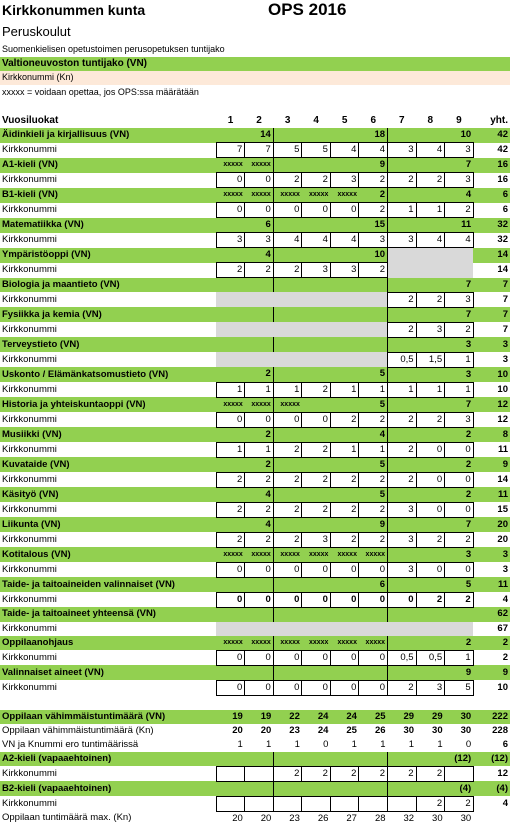 This screenshot has height=826, width=510. Describe the element at coordinates (255, 672) in the screenshot. I see `vn-row: Valinnaiset aineet (VN) 9 9` at that location.